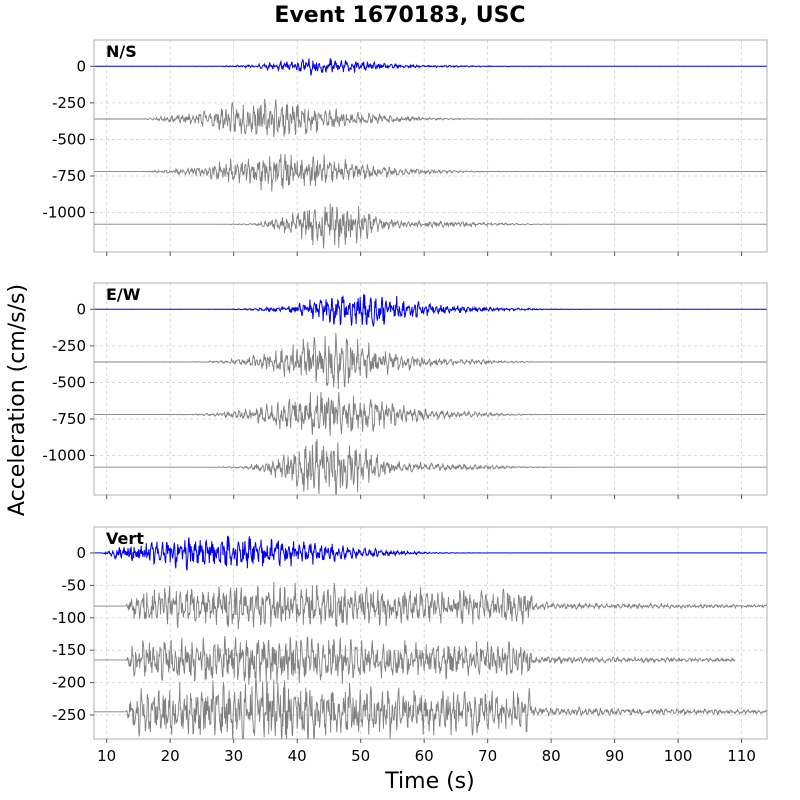 This screenshot has height=800, width=800. Describe the element at coordinates (551, 756) in the screenshot. I see `x-tick-label: 80` at that location.